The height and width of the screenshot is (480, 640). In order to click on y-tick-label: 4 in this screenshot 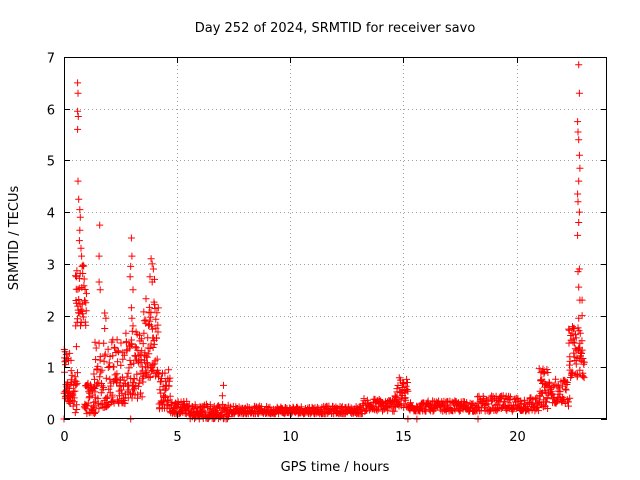, I will do `click(51, 214)`.